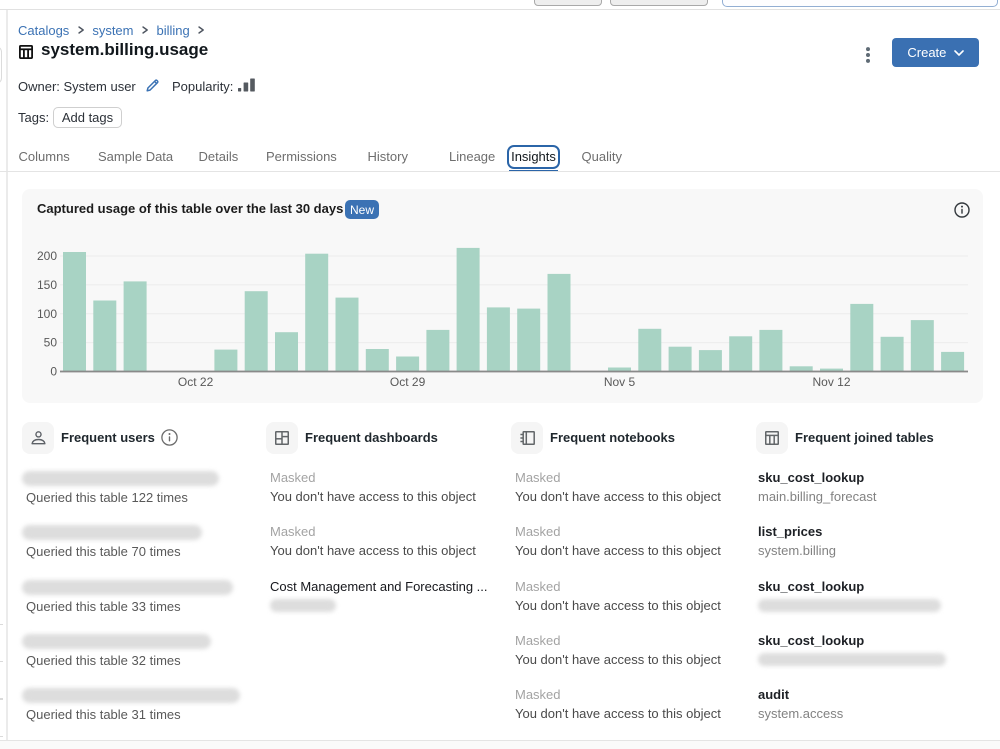 Image resolution: width=1000 pixels, height=749 pixels. Describe the element at coordinates (196, 382) in the screenshot. I see `svg-text: Oct 22` at that location.